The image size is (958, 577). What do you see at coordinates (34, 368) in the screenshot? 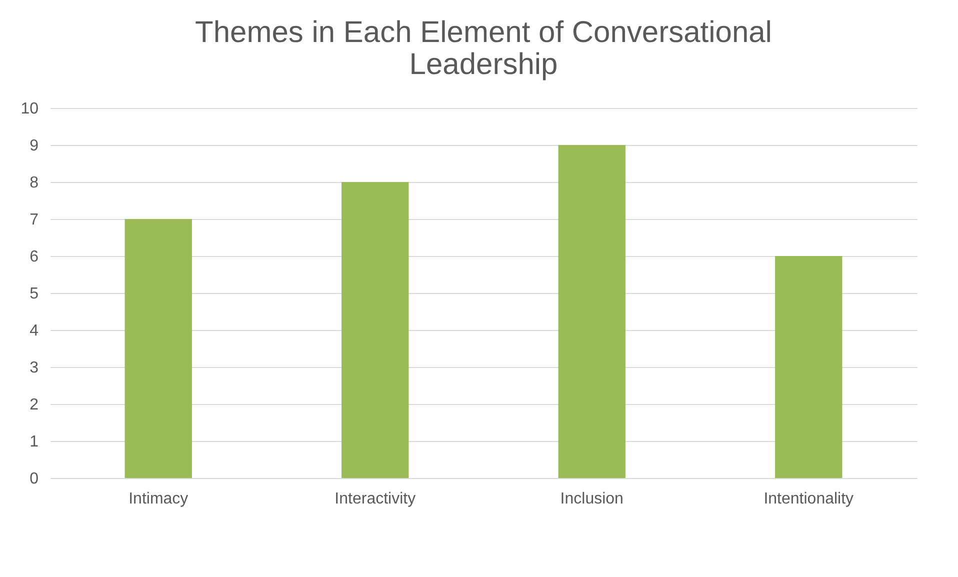
I see `y-tick-label: 3` at bounding box center [34, 368].